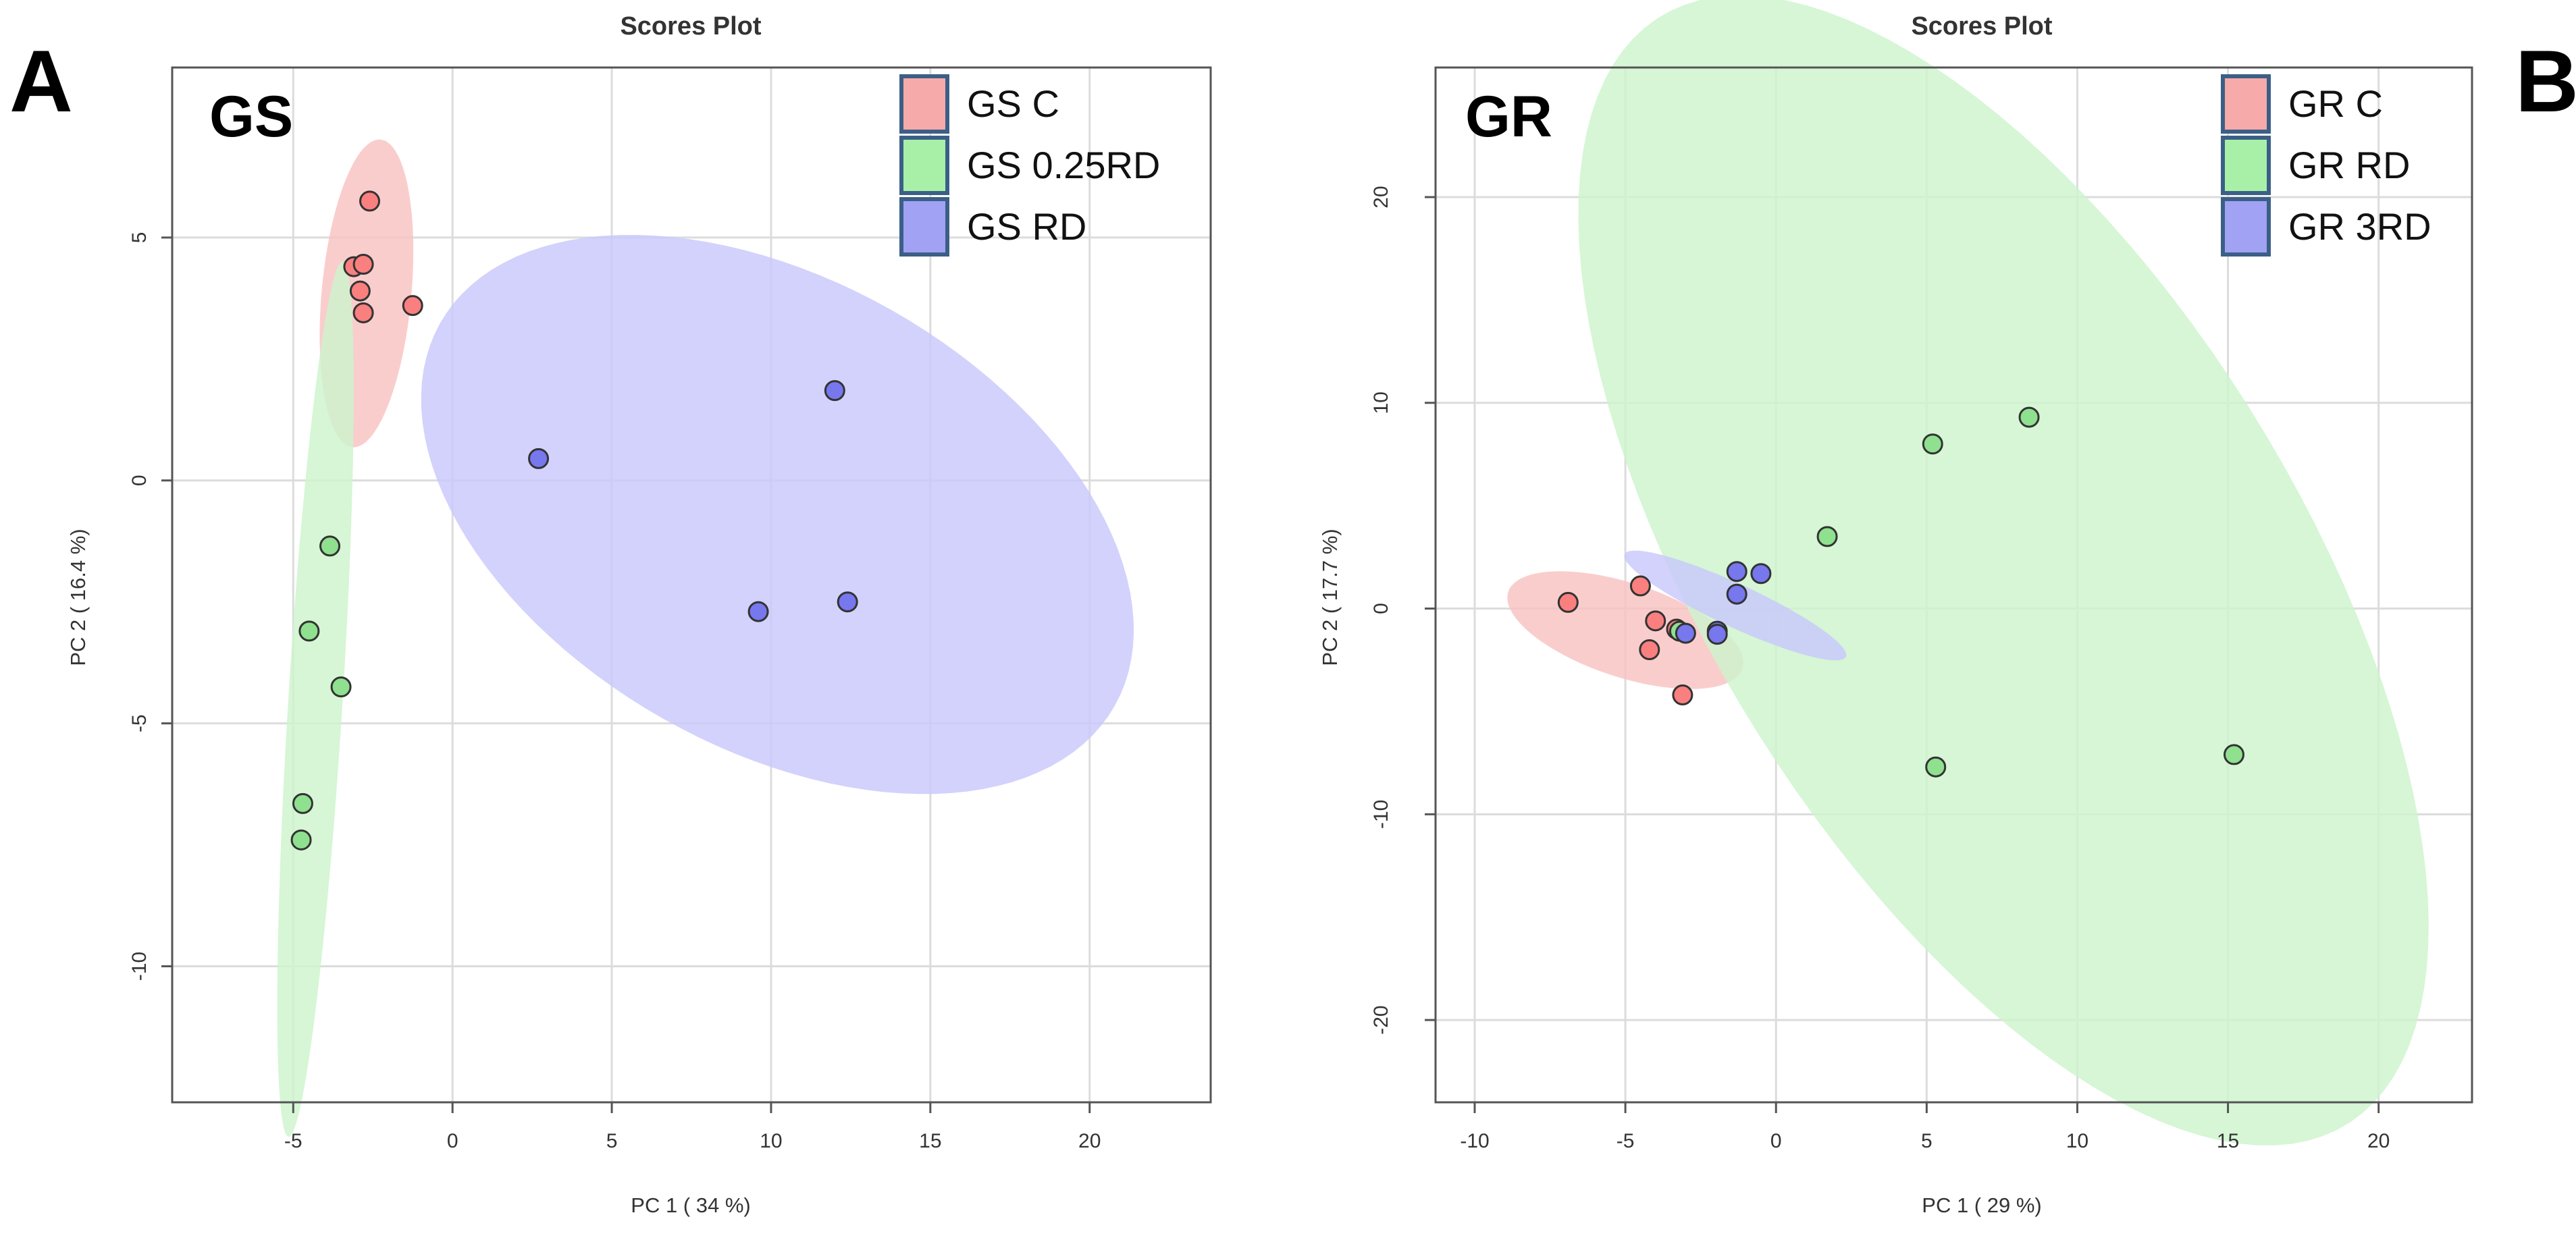 Image resolution: width=2576 pixels, height=1240 pixels. I want to click on y-tick-label: 5, so click(139, 238).